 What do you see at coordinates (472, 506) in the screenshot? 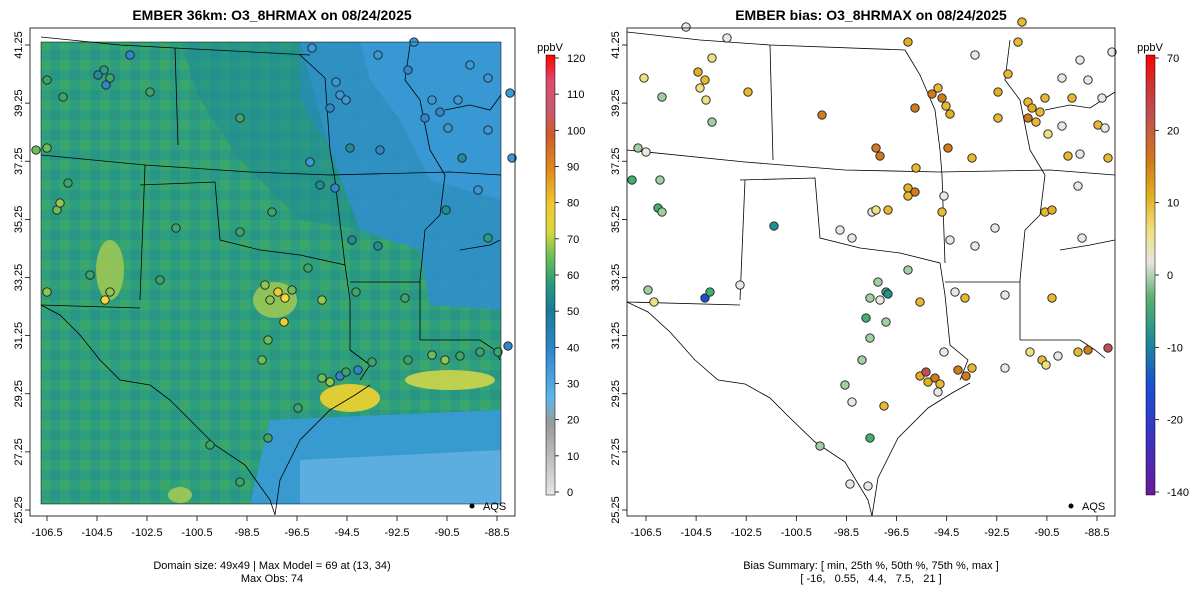
I see `left-aqs-marker` at bounding box center [472, 506].